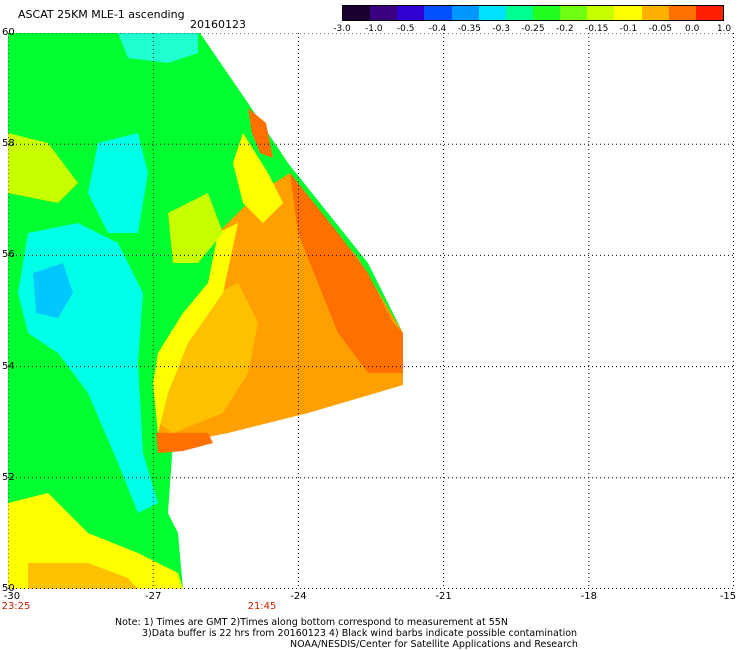 This screenshot has height=650, width=740. What do you see at coordinates (184, 443) in the screenshot?
I see `orange-south-tongue` at bounding box center [184, 443].